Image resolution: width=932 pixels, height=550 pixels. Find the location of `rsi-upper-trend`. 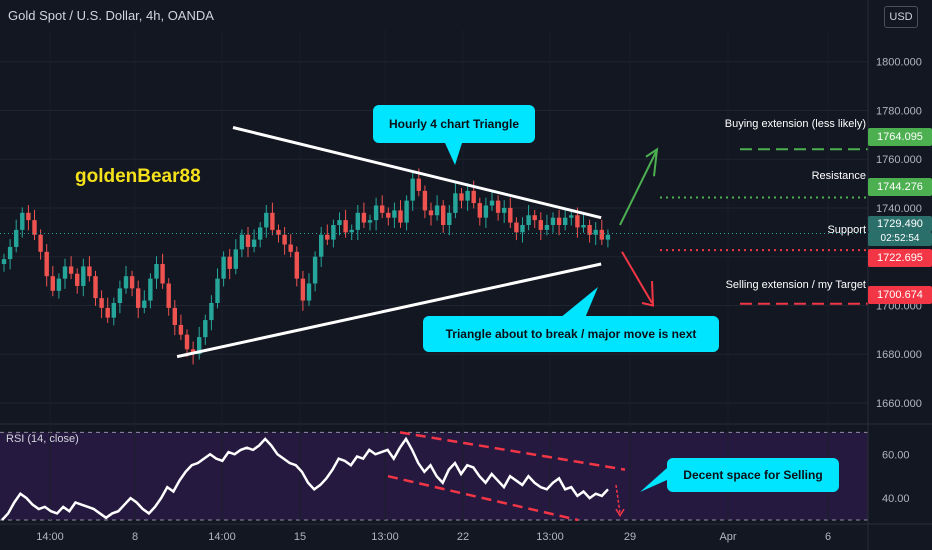

rsi-upper-trend is located at coordinates (512, 451).